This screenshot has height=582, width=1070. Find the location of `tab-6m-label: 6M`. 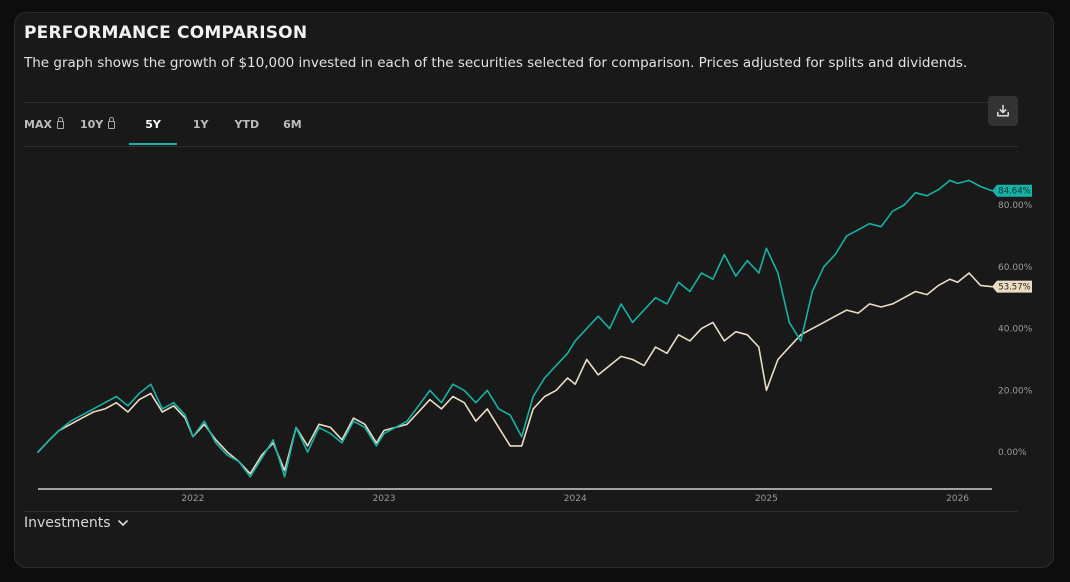

tab-6m-label: 6M is located at coordinates (292, 124).